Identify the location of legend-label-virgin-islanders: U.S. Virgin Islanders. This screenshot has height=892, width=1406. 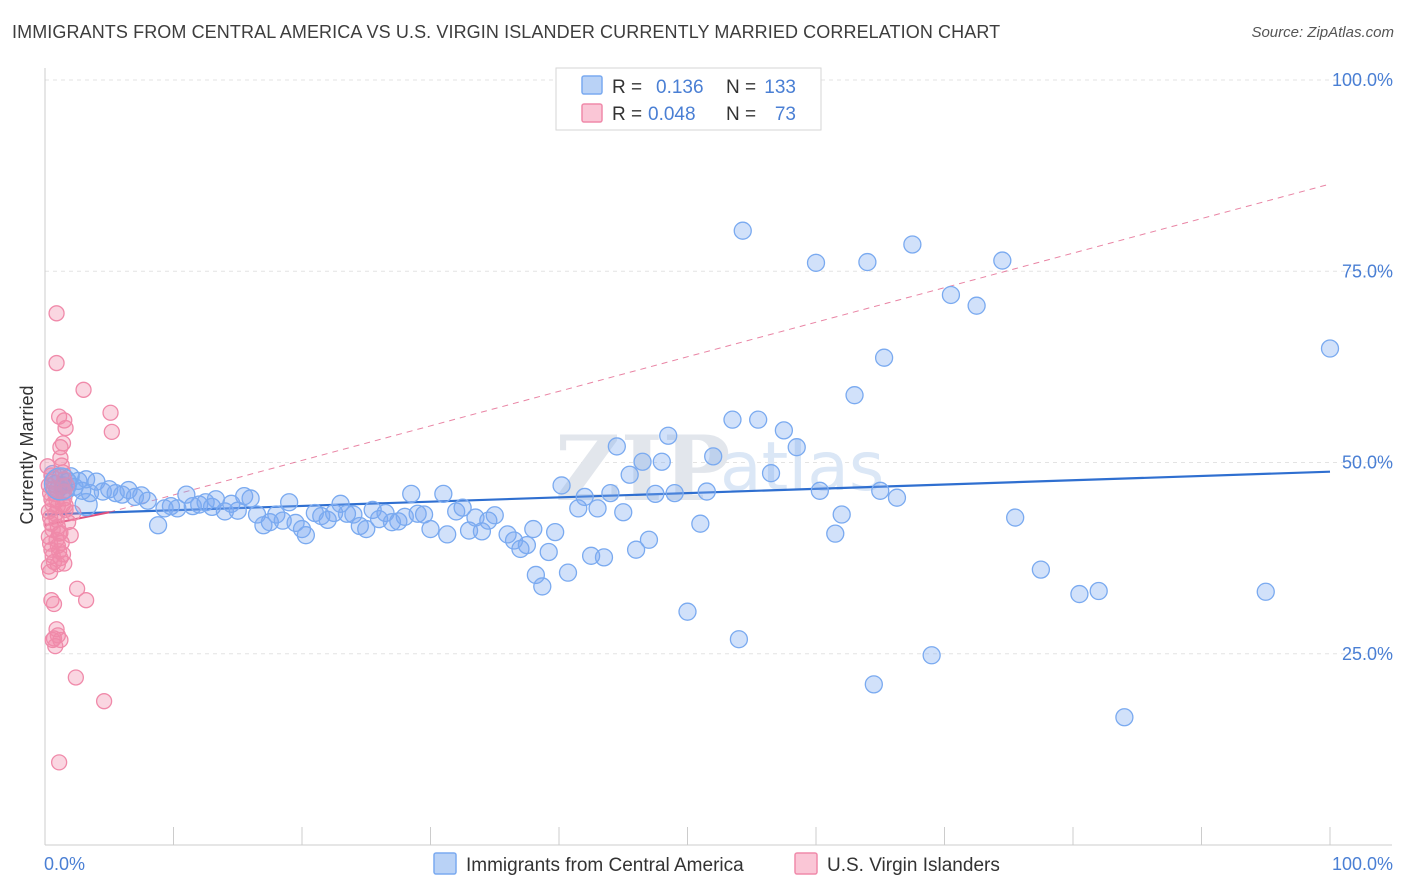
(913, 865).